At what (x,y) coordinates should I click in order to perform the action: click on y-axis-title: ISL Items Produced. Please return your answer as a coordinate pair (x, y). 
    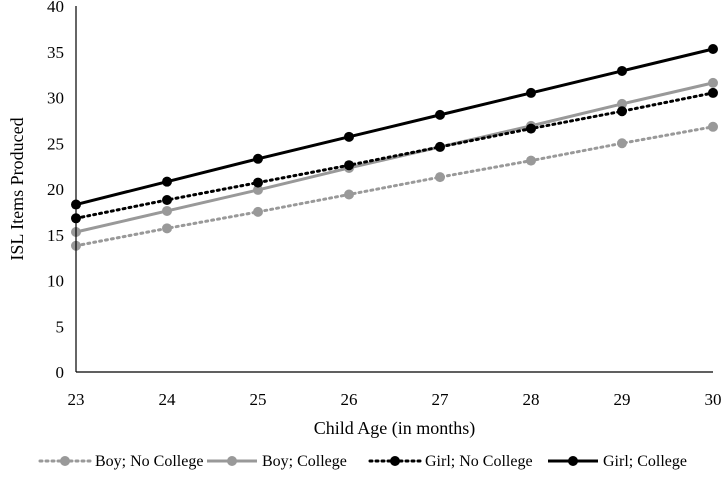
    Looking at the image, I should click on (17, 188).